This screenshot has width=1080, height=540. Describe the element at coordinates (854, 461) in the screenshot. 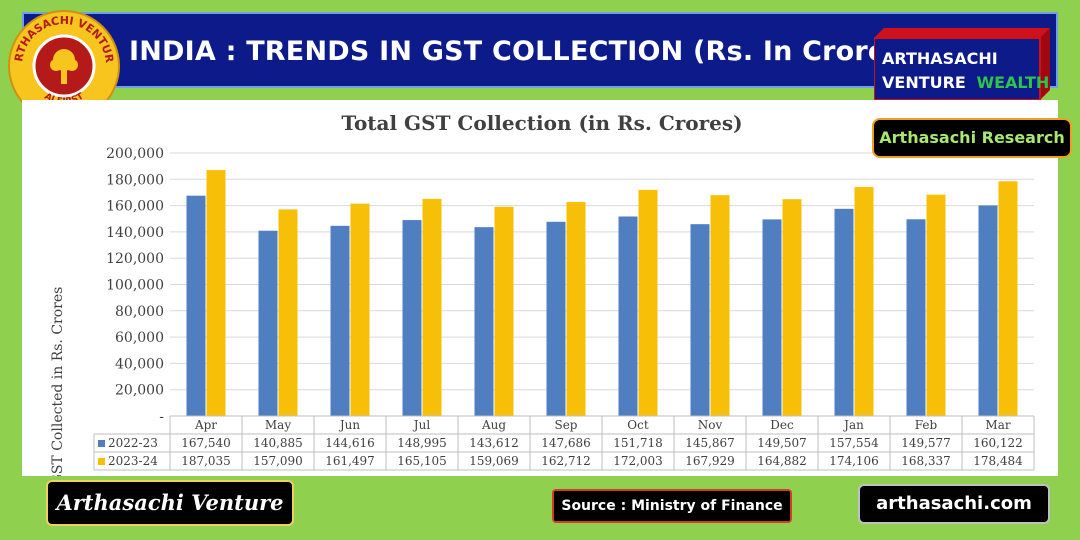

I see `data-label: 174,106` at that location.